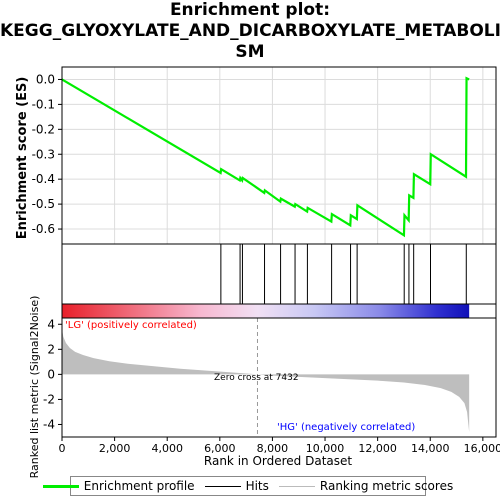 The image size is (500, 500). Describe the element at coordinates (51, 324) in the screenshot. I see `metric-tick-label: 4` at that location.